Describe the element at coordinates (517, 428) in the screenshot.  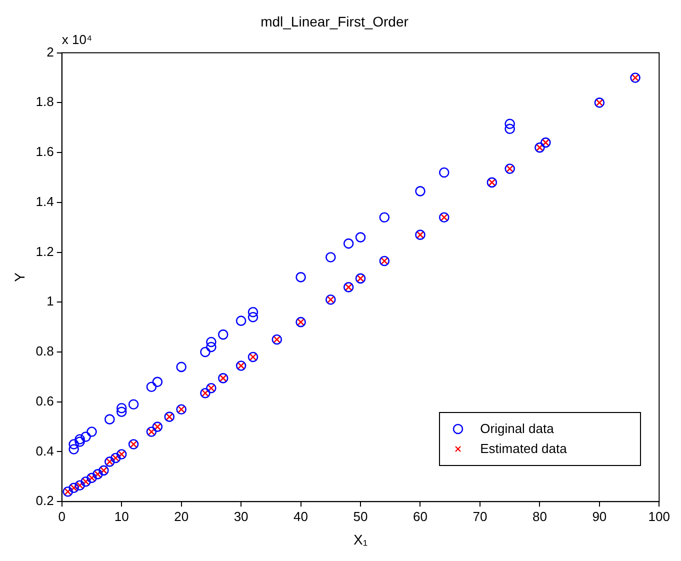
I see `legend-label: Original data` at that location.